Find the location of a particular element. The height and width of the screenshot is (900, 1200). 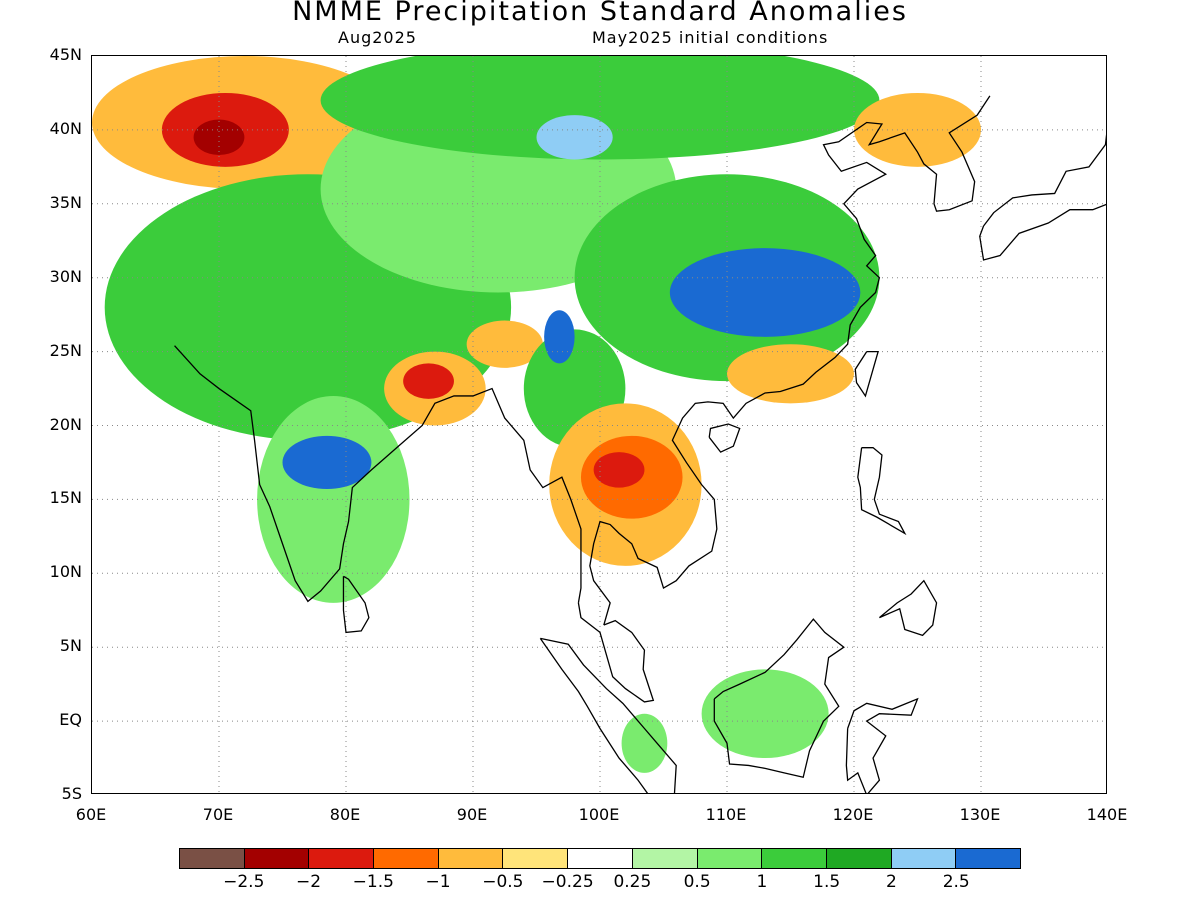

anomaly-region-northeast-india-dry is located at coordinates (504, 344).